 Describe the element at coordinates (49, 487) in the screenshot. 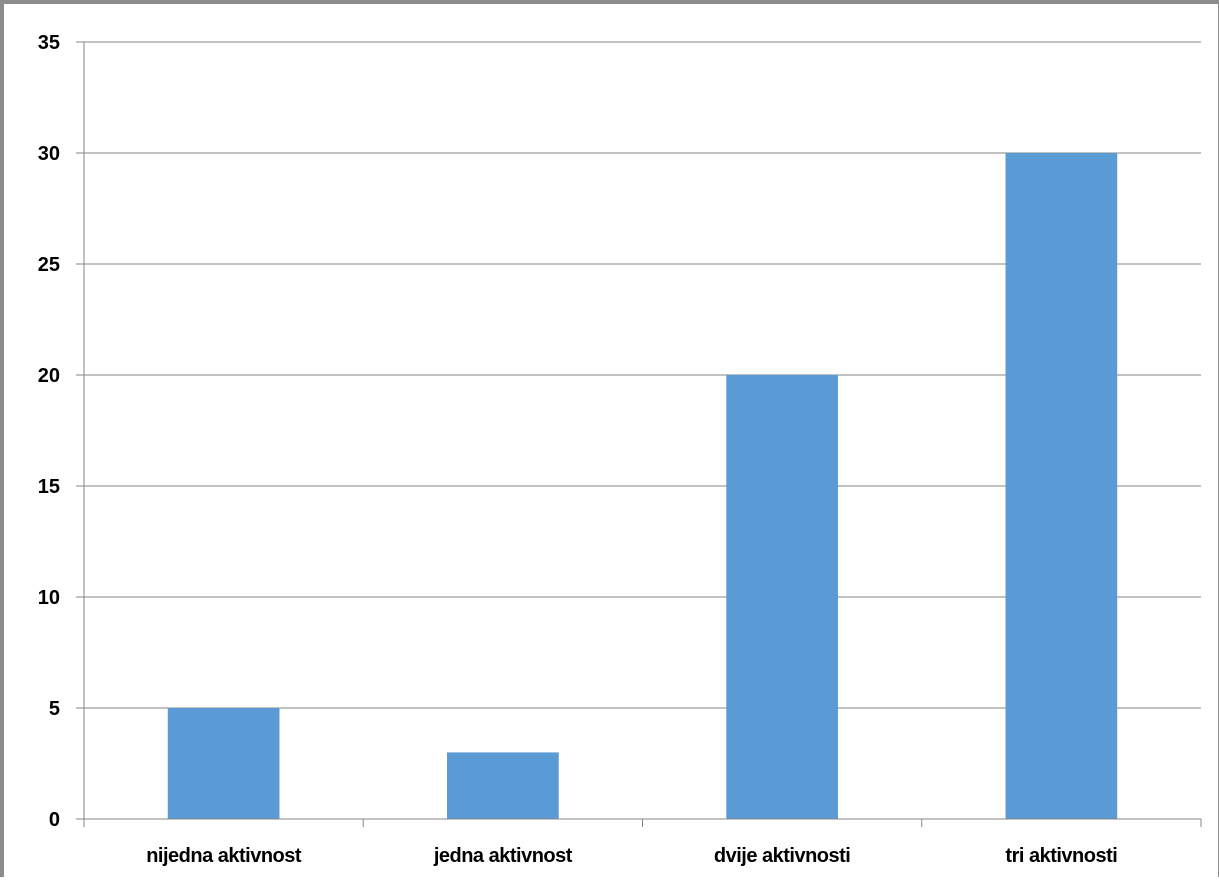

I see `y-tick-label-15: 15` at that location.